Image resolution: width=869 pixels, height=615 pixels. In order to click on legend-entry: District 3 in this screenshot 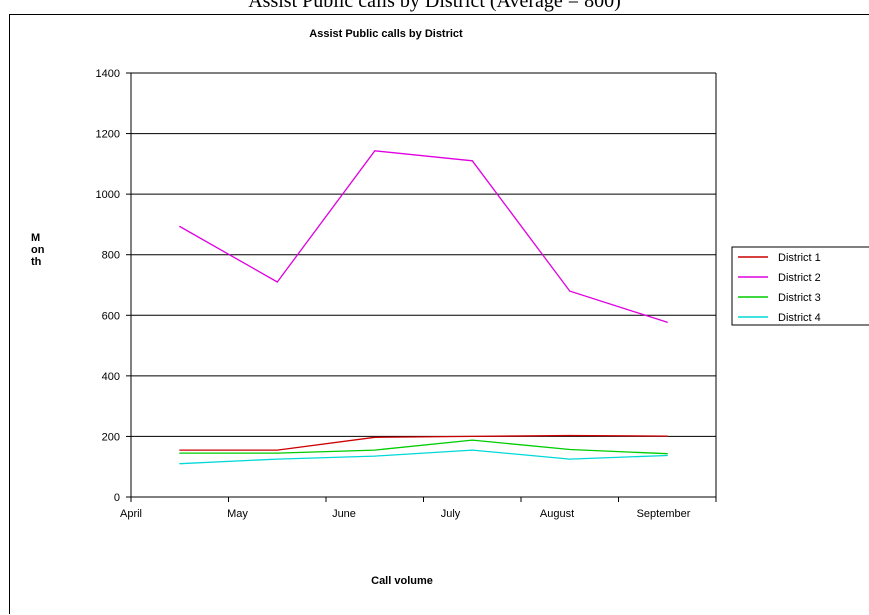, I will do `click(799, 298)`.